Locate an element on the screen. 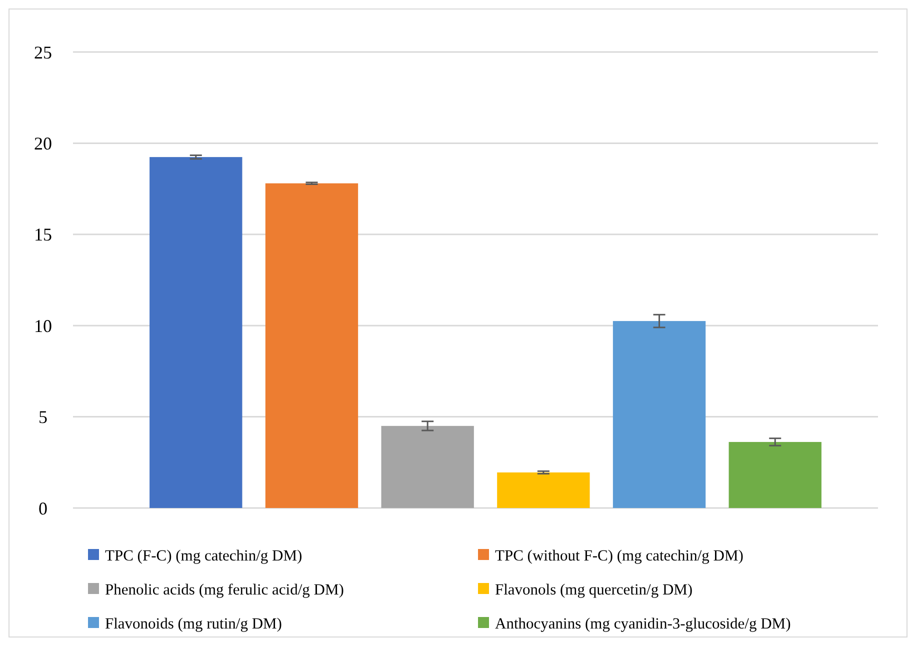 This screenshot has width=916, height=646. legend-label: TPC (without F-C) (mg catechin/g DM) is located at coordinates (619, 555).